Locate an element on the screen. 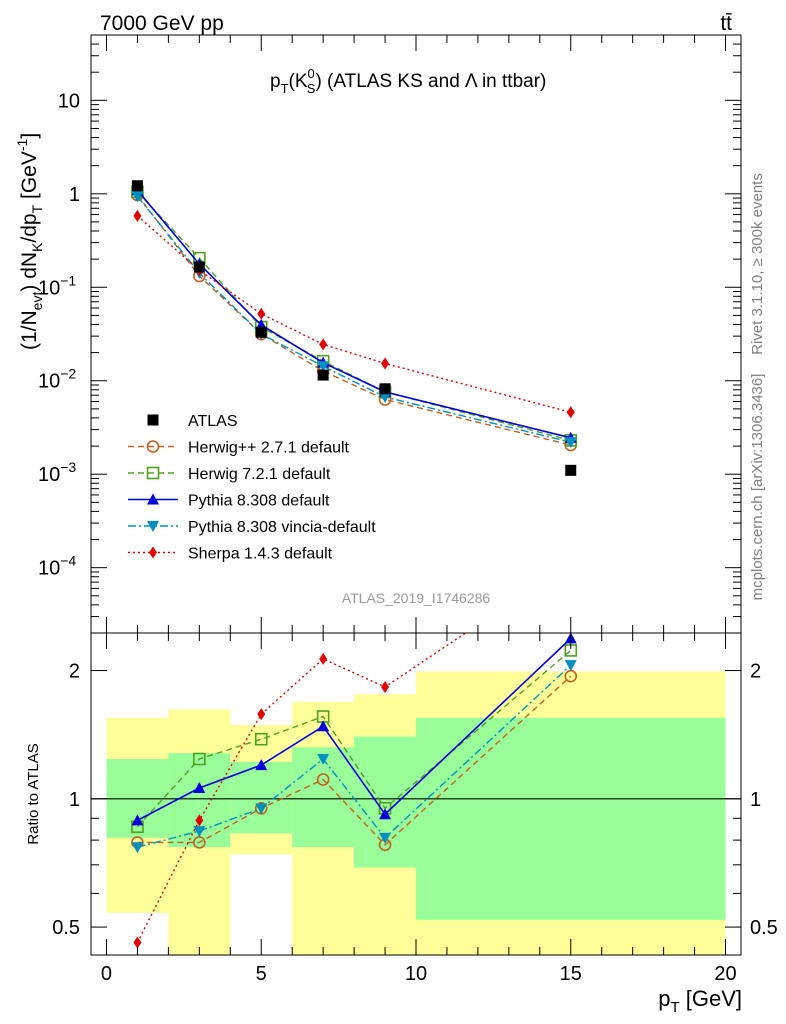 The height and width of the screenshot is (1024, 786). legend-label: ATLAS is located at coordinates (213, 421).